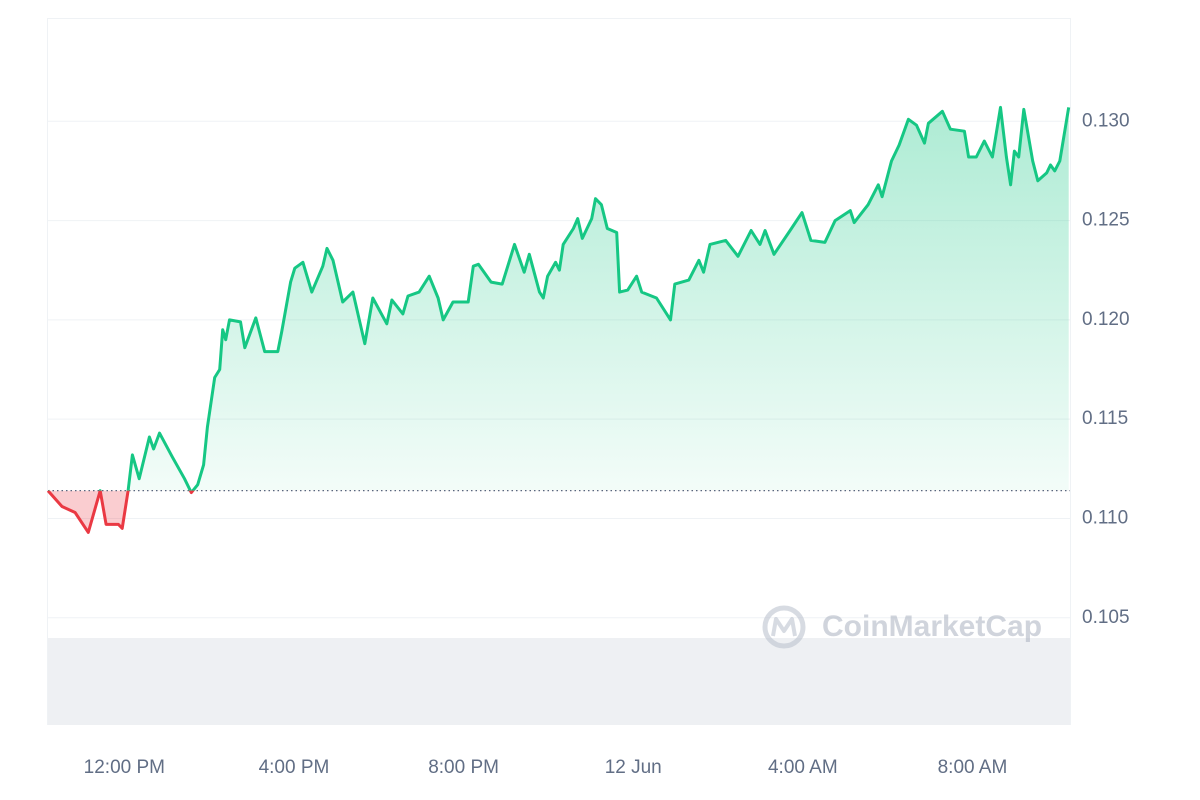 The width and height of the screenshot is (1200, 800). I want to click on volume-area, so click(559, 681).